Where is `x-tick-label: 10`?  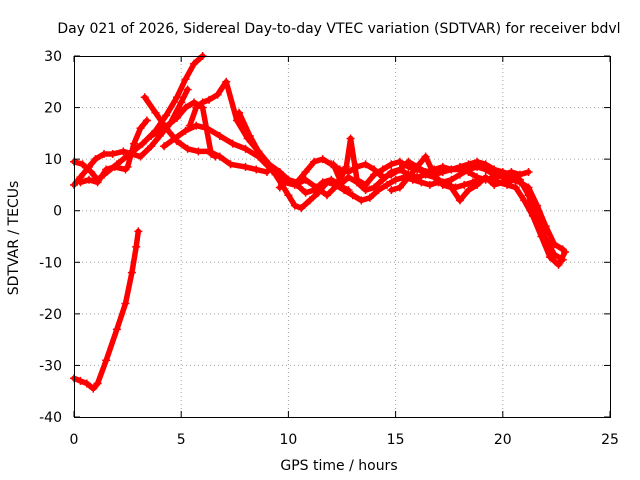 x-tick-label: 10 is located at coordinates (288, 440).